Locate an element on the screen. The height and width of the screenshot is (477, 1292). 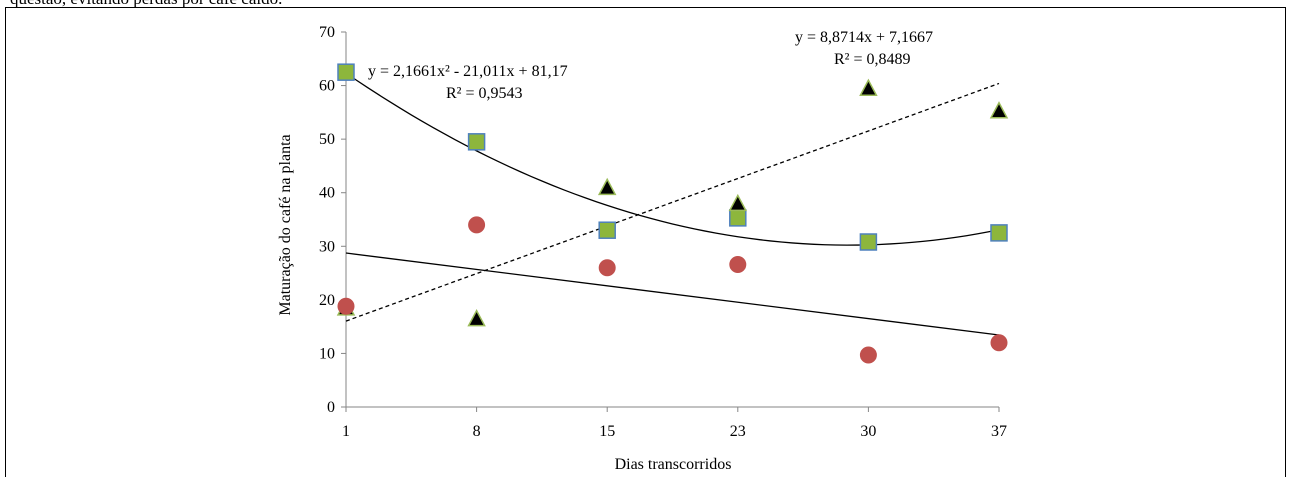
y-axis-title: Maturação do café na planta is located at coordinates (285, 224).